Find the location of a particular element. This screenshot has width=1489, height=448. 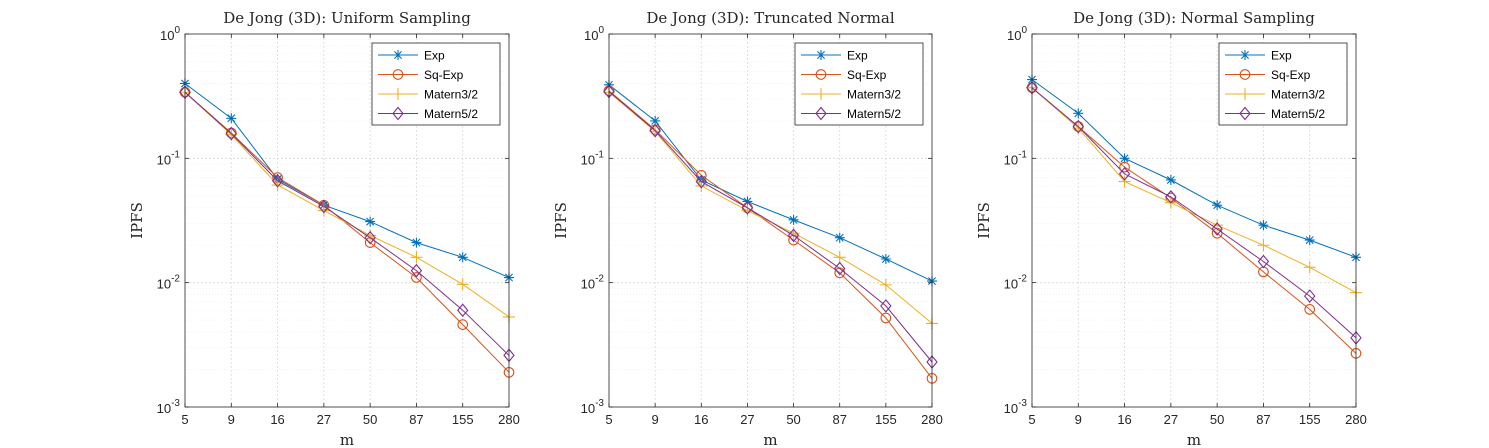

legend-entry: Sq-Exp is located at coordinates (1268, 75).